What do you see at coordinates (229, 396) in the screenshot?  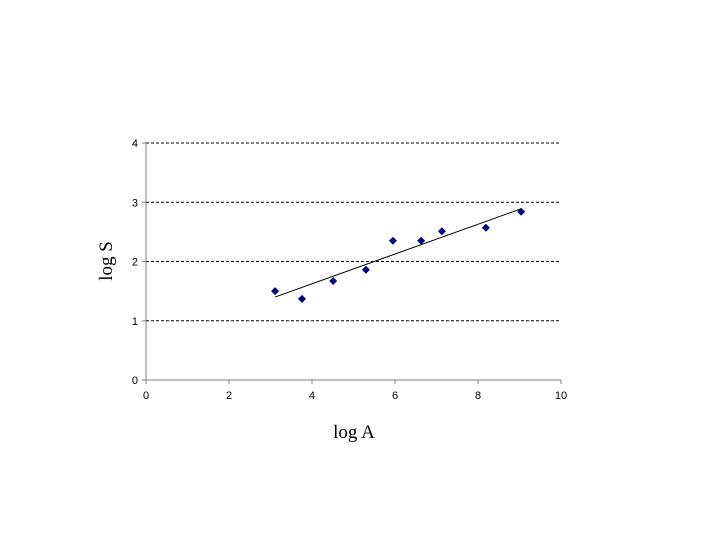 I see `x-tick-label: 2` at bounding box center [229, 396].